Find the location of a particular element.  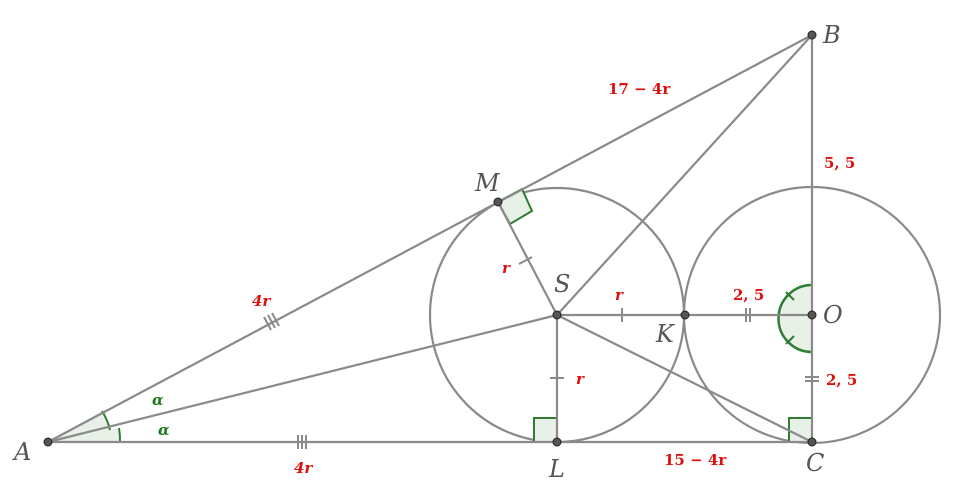

label-s: S is located at coordinates (562, 284).